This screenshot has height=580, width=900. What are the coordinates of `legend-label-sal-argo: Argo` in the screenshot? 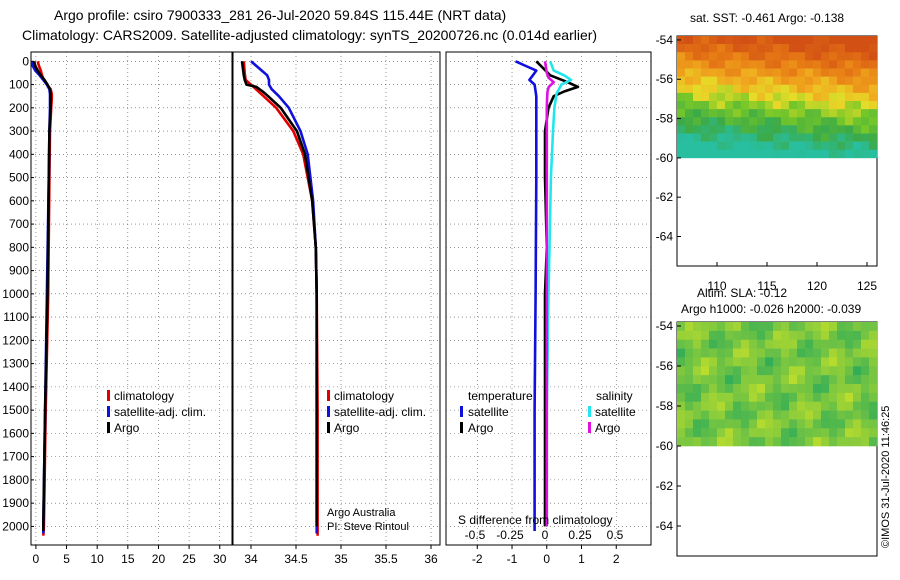 It's located at (608, 428).